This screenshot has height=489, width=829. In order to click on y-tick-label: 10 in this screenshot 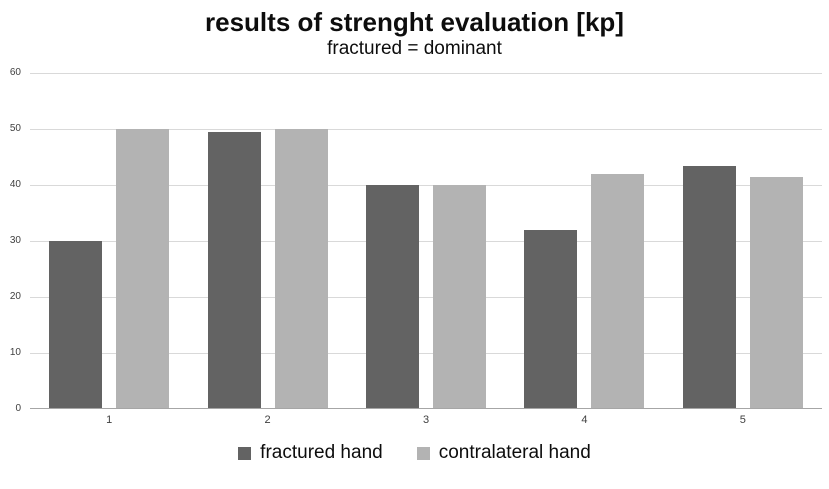, I will do `click(15, 353)`.